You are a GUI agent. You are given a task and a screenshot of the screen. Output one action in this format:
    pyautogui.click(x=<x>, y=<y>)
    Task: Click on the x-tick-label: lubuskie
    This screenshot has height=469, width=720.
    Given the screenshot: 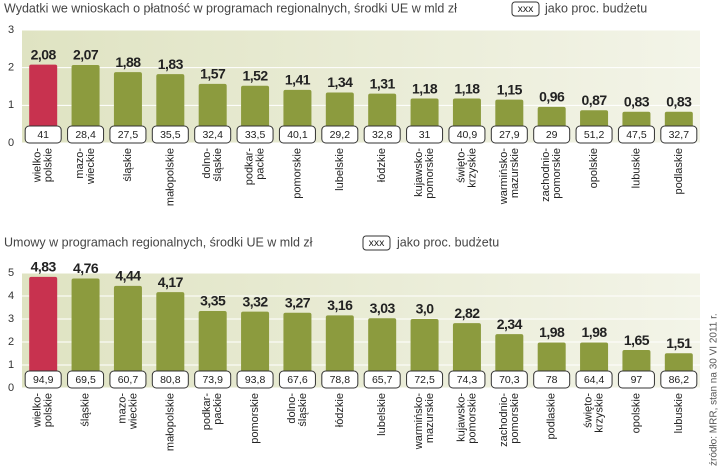 What is the action you would take?
    pyautogui.click(x=679, y=413)
    